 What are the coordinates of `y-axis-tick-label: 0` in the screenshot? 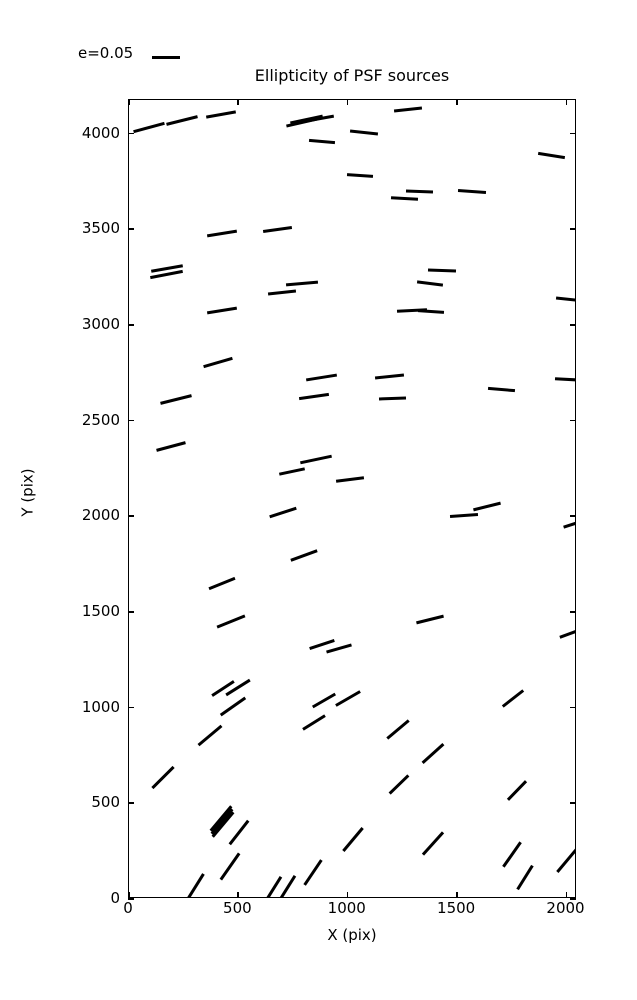 It's located at (115, 898).